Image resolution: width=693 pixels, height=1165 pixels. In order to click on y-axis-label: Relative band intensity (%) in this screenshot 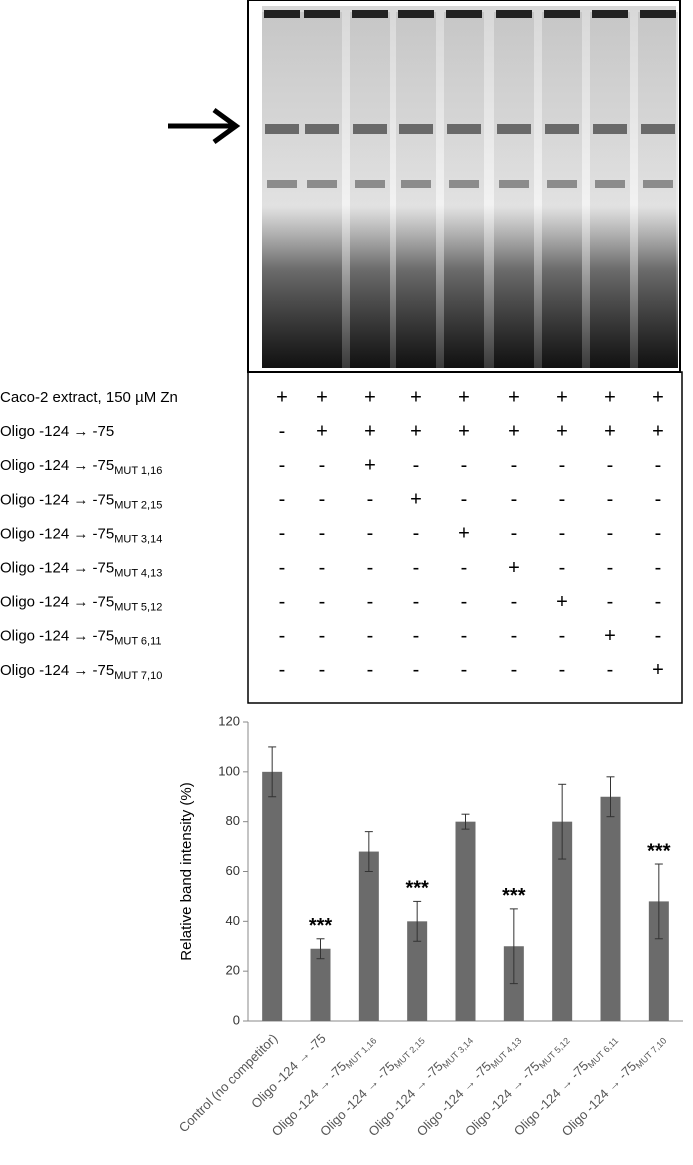, I will do `click(186, 871)`.